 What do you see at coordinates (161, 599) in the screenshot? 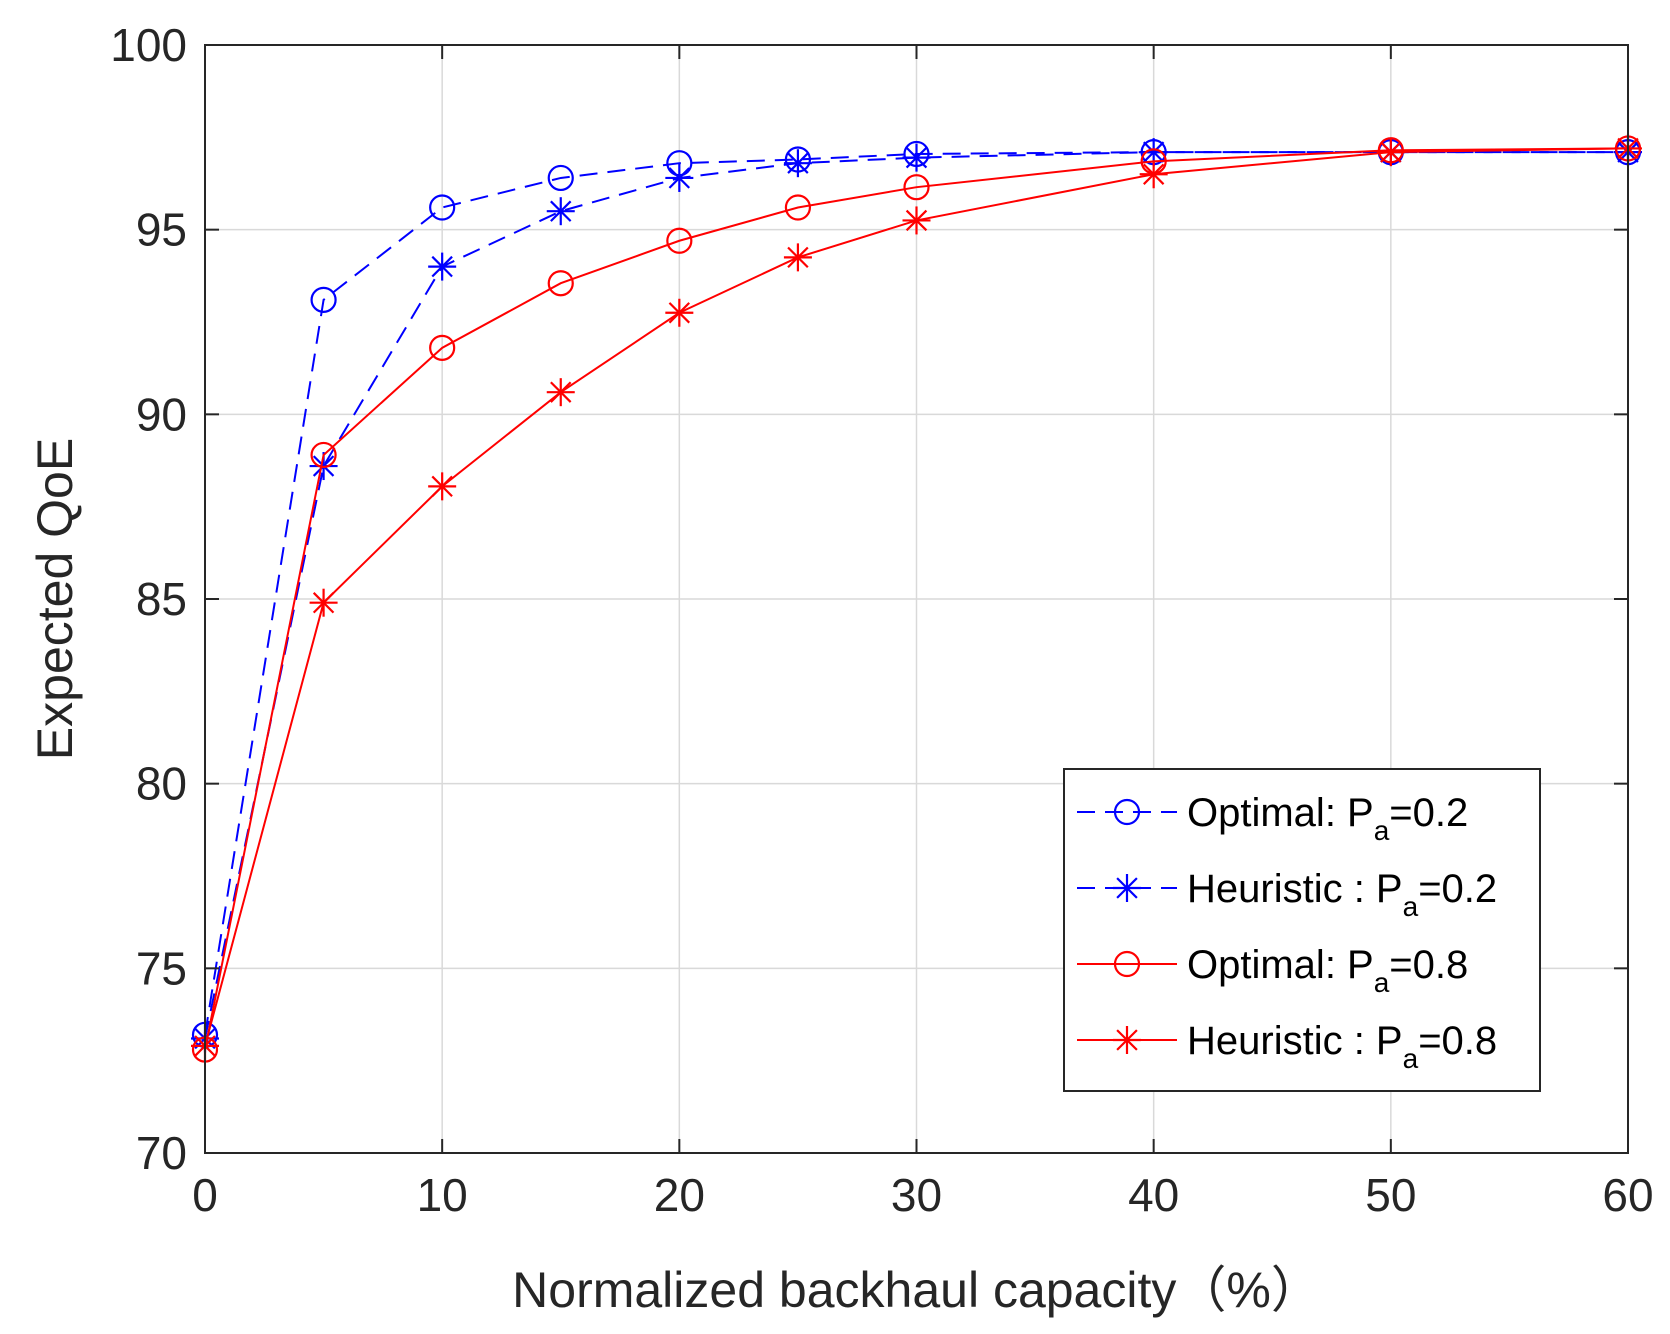
I see `y-tick-label: 85` at bounding box center [161, 599].